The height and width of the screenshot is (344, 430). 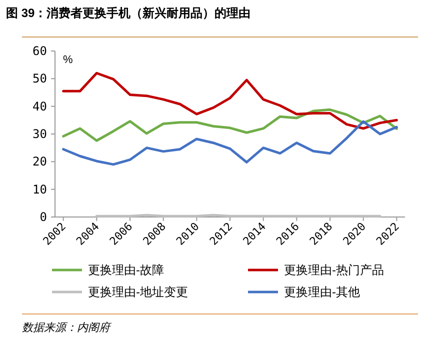 I want to click on legend-label: 更换理由-故障, so click(x=126, y=270).